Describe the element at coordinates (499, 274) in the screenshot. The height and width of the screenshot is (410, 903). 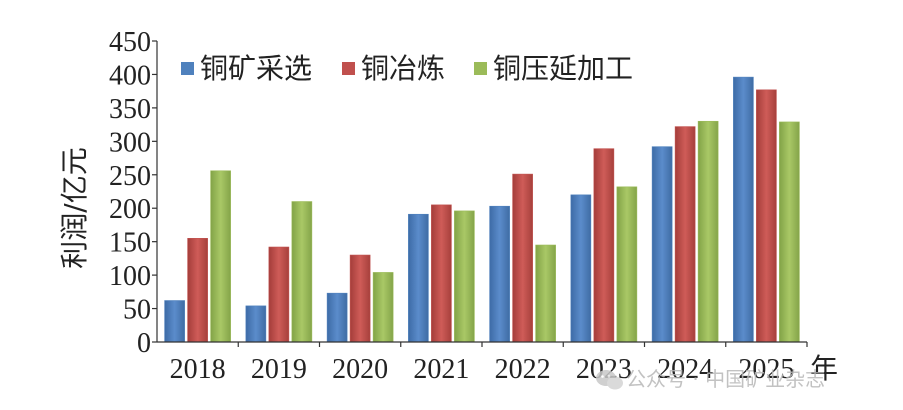
I see `bar-1-2022` at that location.